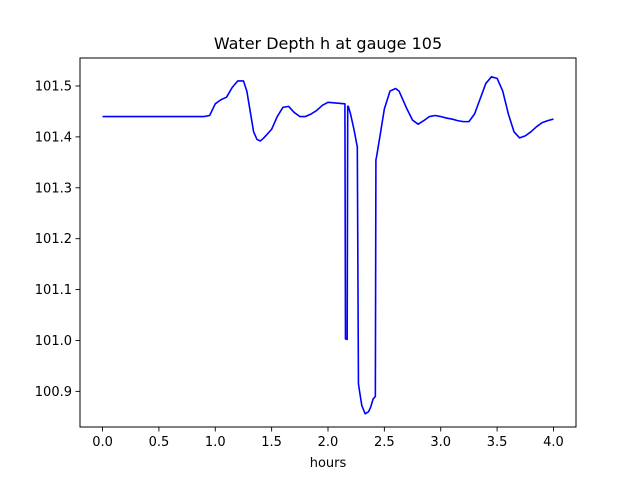 This screenshot has height=480, width=640. What do you see at coordinates (53, 86) in the screenshot?
I see `y-tick-label: 101.5` at bounding box center [53, 86].